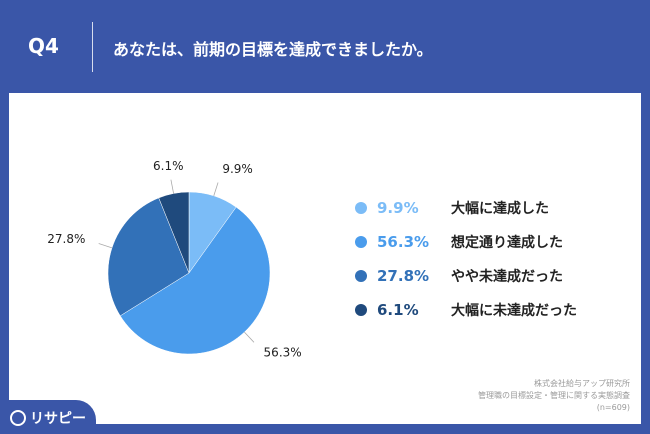 Image resolution: width=650 pixels, height=434 pixels. Describe the element at coordinates (43, 46) in the screenshot. I see `question-number: Q4` at that location.